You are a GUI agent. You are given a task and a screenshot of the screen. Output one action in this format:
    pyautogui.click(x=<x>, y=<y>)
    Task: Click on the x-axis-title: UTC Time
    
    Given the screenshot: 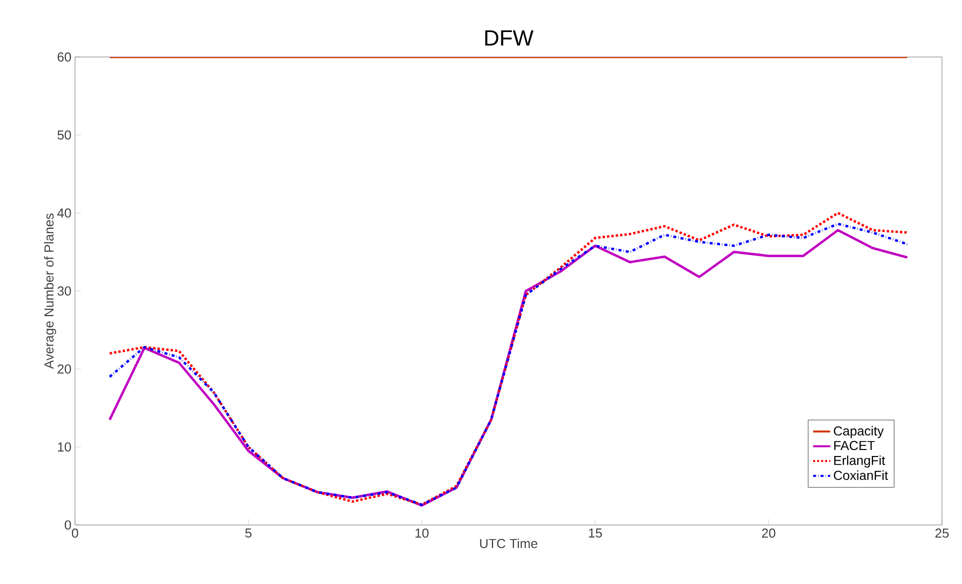 What is the action you would take?
    pyautogui.click(x=509, y=543)
    